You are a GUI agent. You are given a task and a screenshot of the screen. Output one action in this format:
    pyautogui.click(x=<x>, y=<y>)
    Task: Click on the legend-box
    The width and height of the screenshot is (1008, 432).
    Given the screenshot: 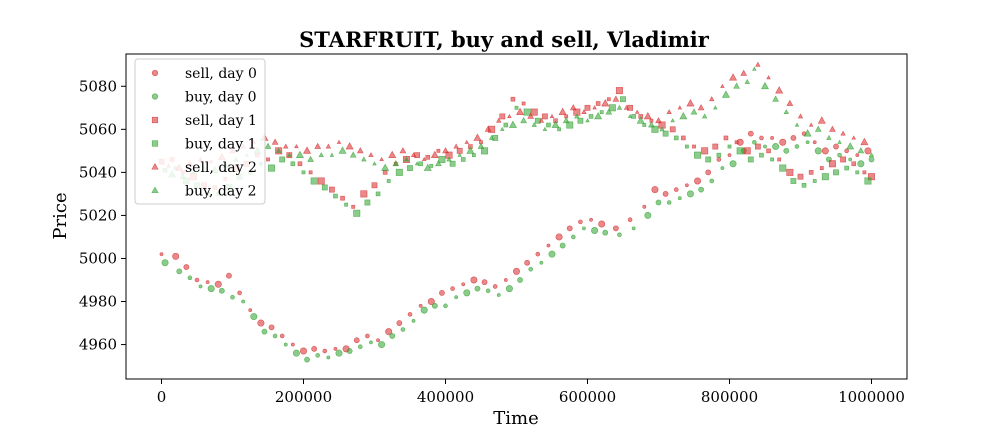 What is the action you would take?
    pyautogui.click(x=200, y=131)
    